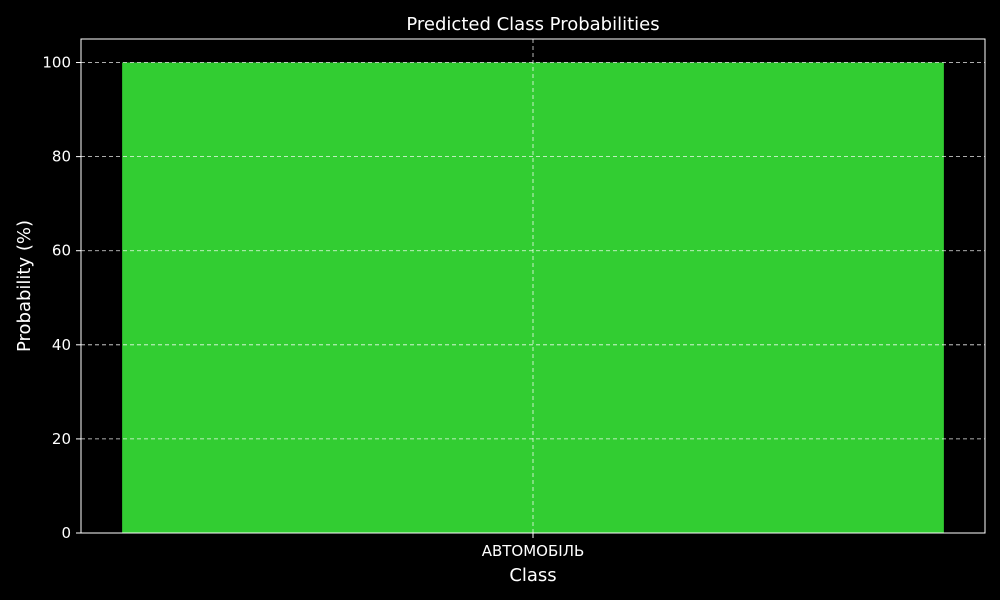 The image size is (1000, 600). I want to click on y-tick-label: 0, so click(66, 533).